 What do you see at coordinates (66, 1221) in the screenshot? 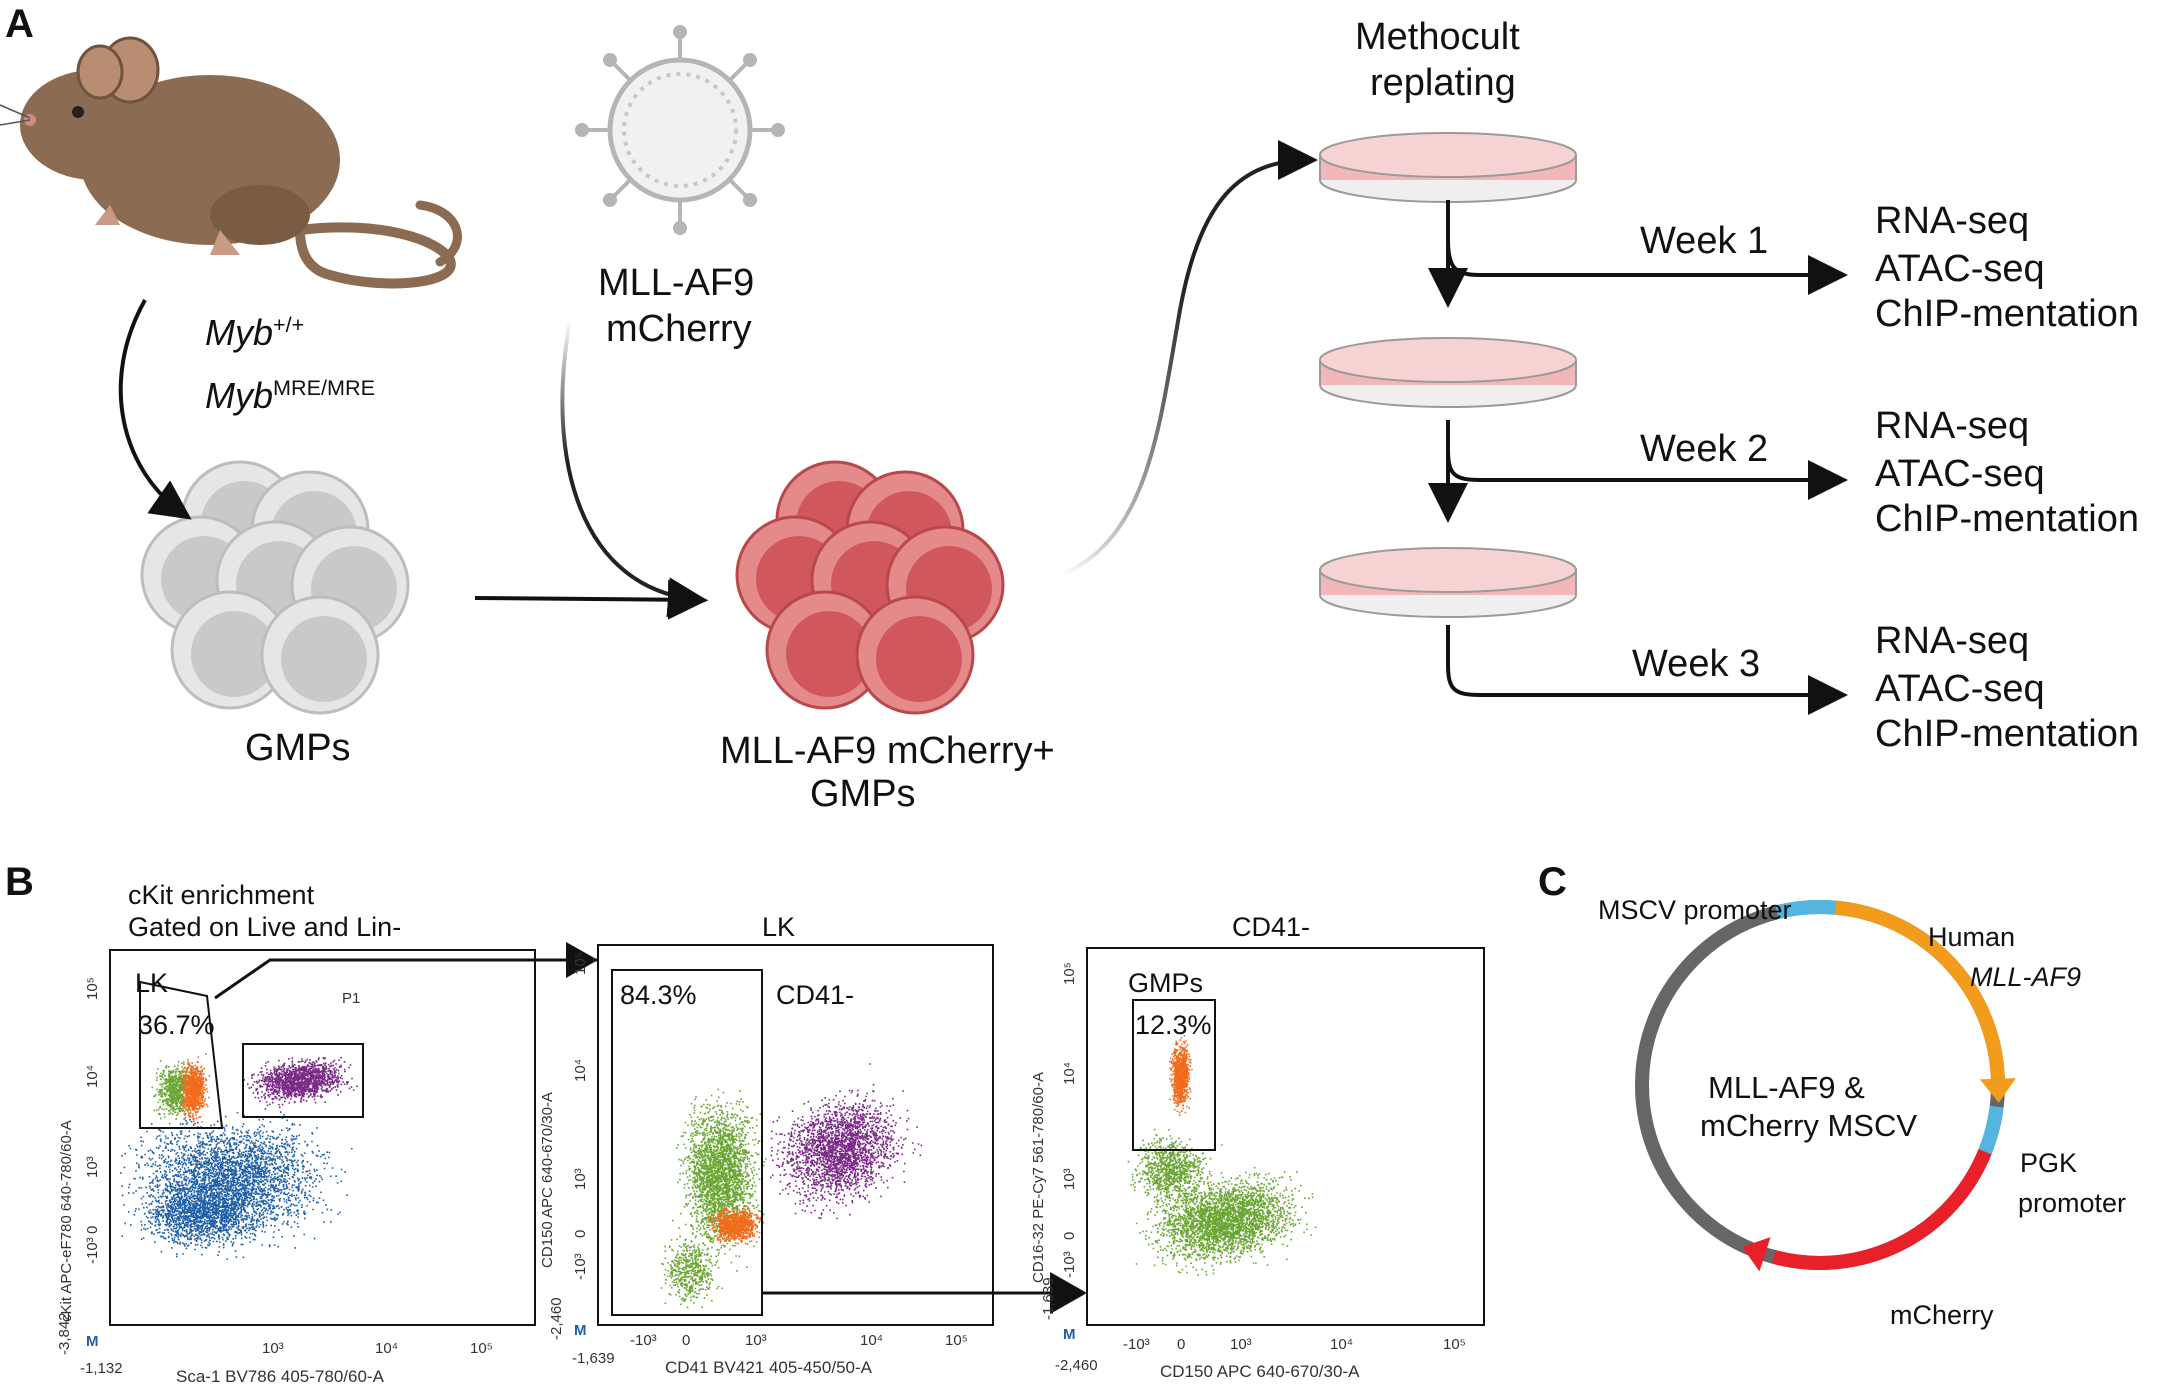
I see `plot1-ylabel: cKit APC-eF780 640-780/60-A` at bounding box center [66, 1221].